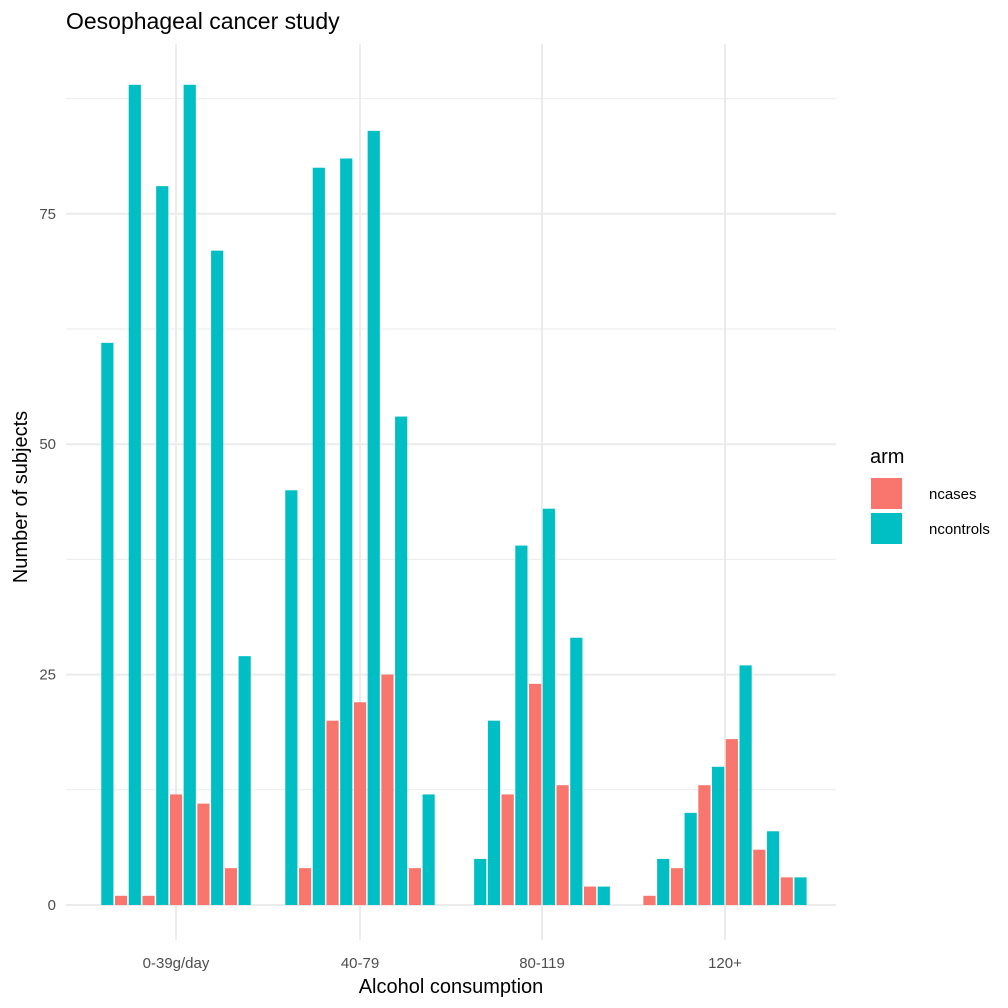 The height and width of the screenshot is (1008, 1008). Describe the element at coordinates (542, 963) in the screenshot. I see `x-tick-label: 80-119` at that location.